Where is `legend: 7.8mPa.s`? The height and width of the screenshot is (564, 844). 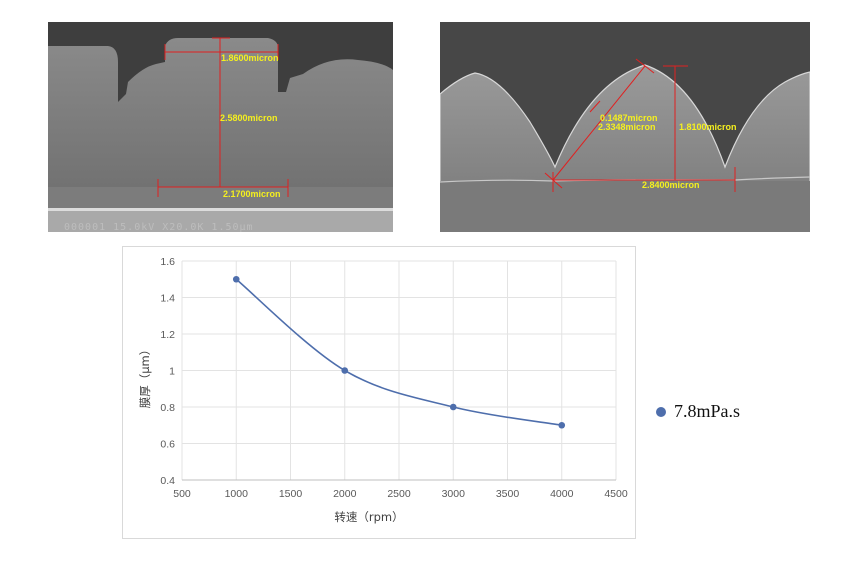
legend: 7.8mPa.s is located at coordinates (698, 411).